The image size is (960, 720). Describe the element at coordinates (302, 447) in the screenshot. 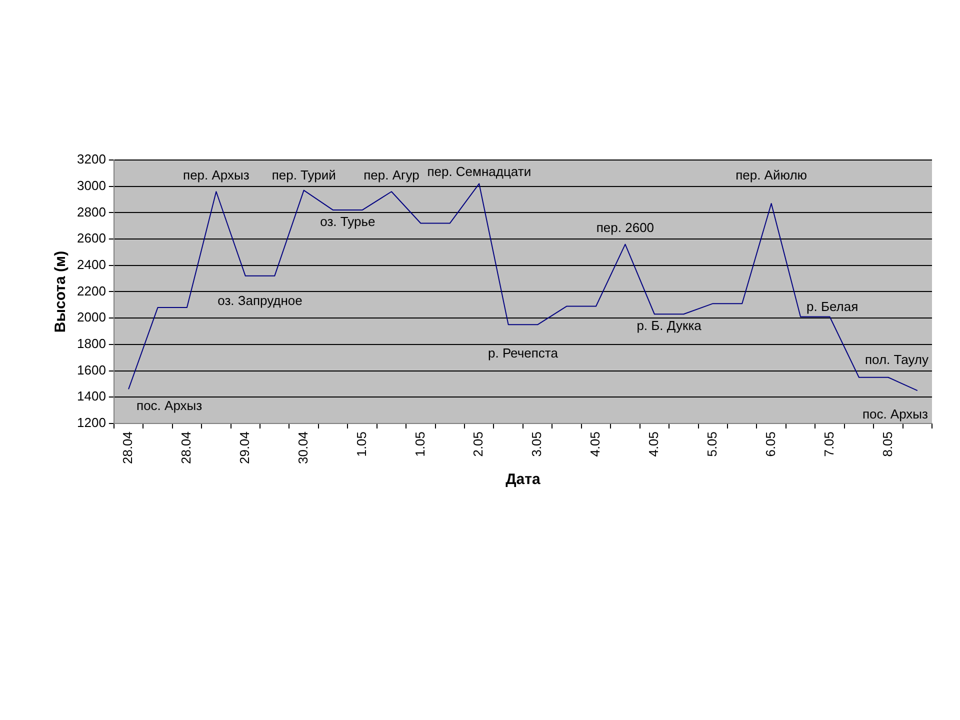

I see `x-tick-label: 30.04` at that location.